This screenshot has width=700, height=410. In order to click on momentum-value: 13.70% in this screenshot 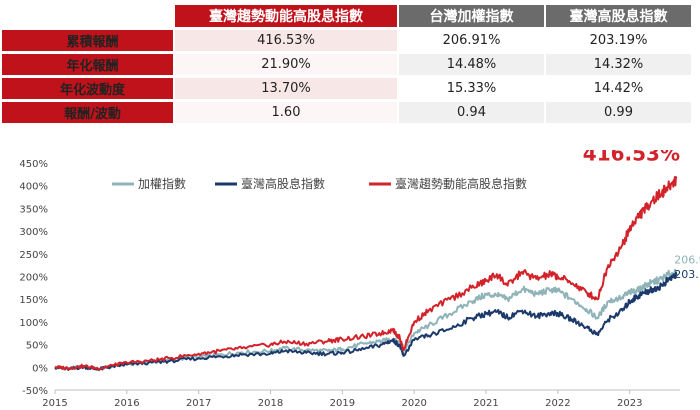, I will do `click(286, 88)`.